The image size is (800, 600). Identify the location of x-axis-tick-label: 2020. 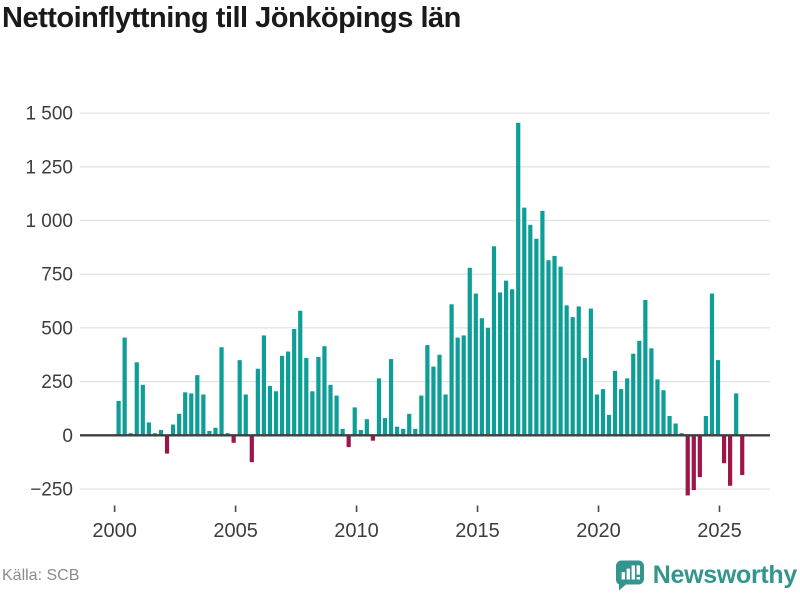
(598, 531).